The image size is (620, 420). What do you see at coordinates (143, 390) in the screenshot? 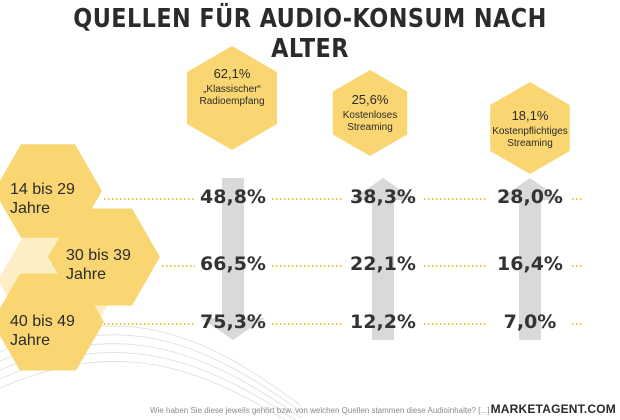
I see `music-staff-line` at bounding box center [143, 390].